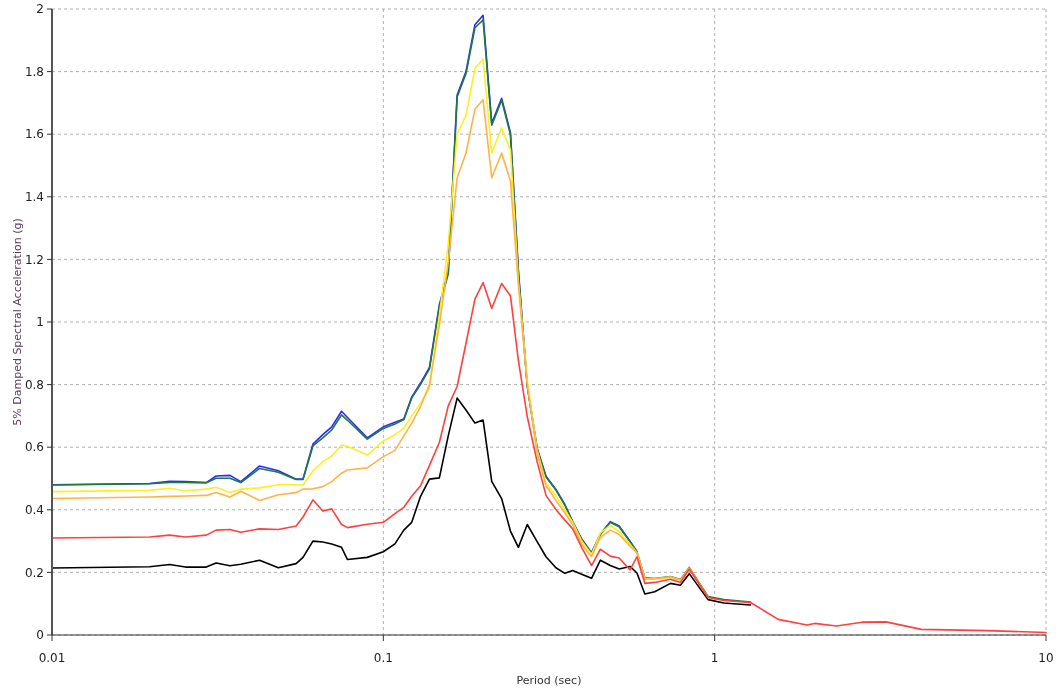  What do you see at coordinates (34, 134) in the screenshot?
I see `y-tick-label: 1.6` at bounding box center [34, 134].